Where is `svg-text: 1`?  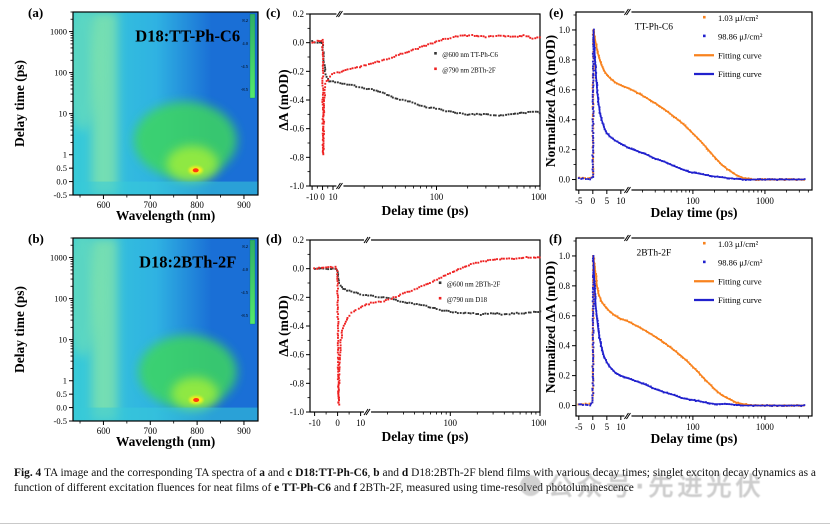 svg-text: 1 is located at coordinates (65, 155).